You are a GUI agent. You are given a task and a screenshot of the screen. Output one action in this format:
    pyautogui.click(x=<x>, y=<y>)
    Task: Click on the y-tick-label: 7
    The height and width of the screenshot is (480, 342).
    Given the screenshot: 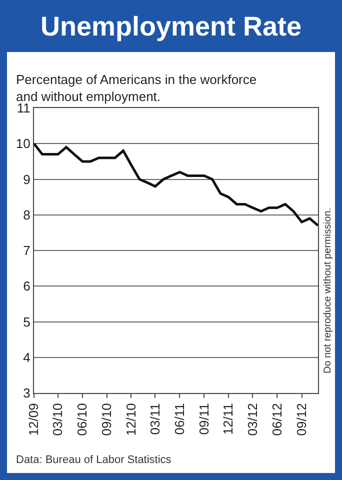 What is the action you would take?
    pyautogui.click(x=26, y=250)
    